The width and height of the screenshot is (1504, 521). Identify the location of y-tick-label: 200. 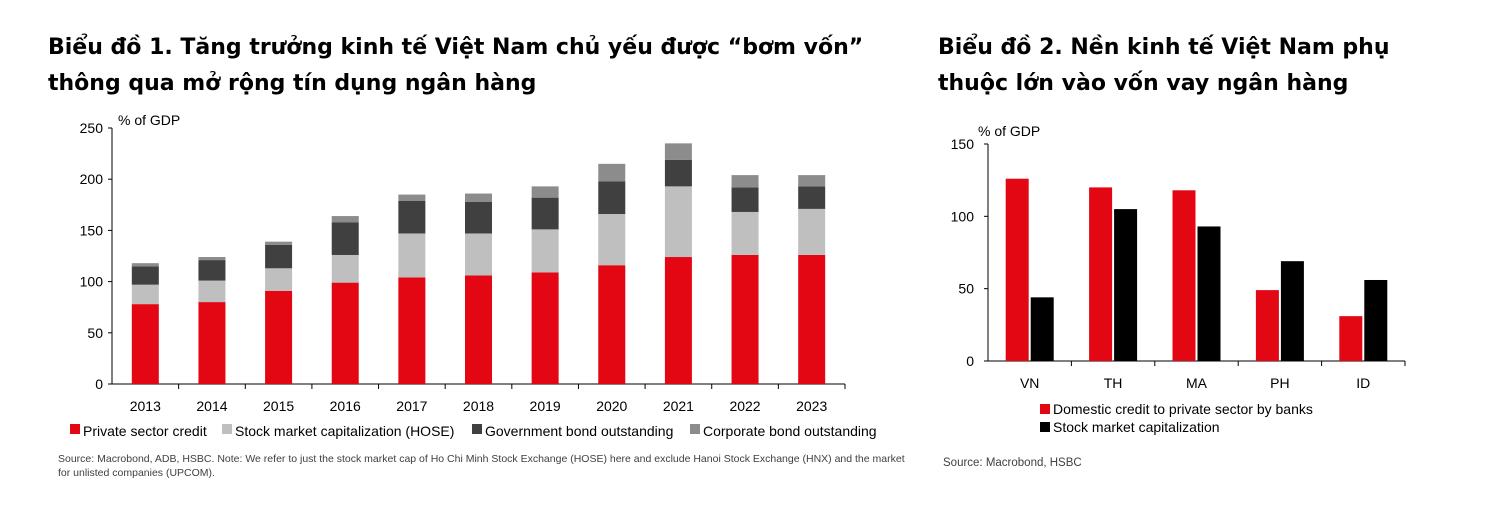
(92, 179).